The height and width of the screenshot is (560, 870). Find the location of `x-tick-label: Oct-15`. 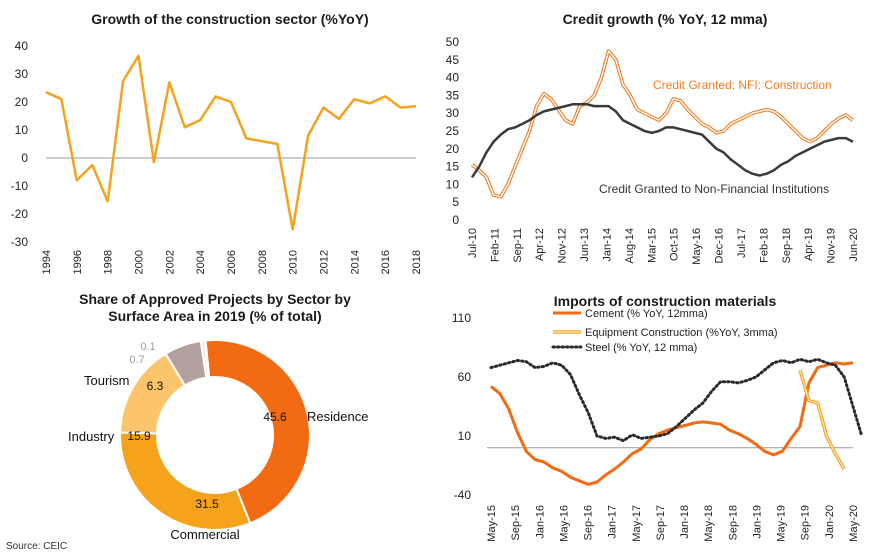

x-tick-label: Oct-15 is located at coordinates (675, 244).